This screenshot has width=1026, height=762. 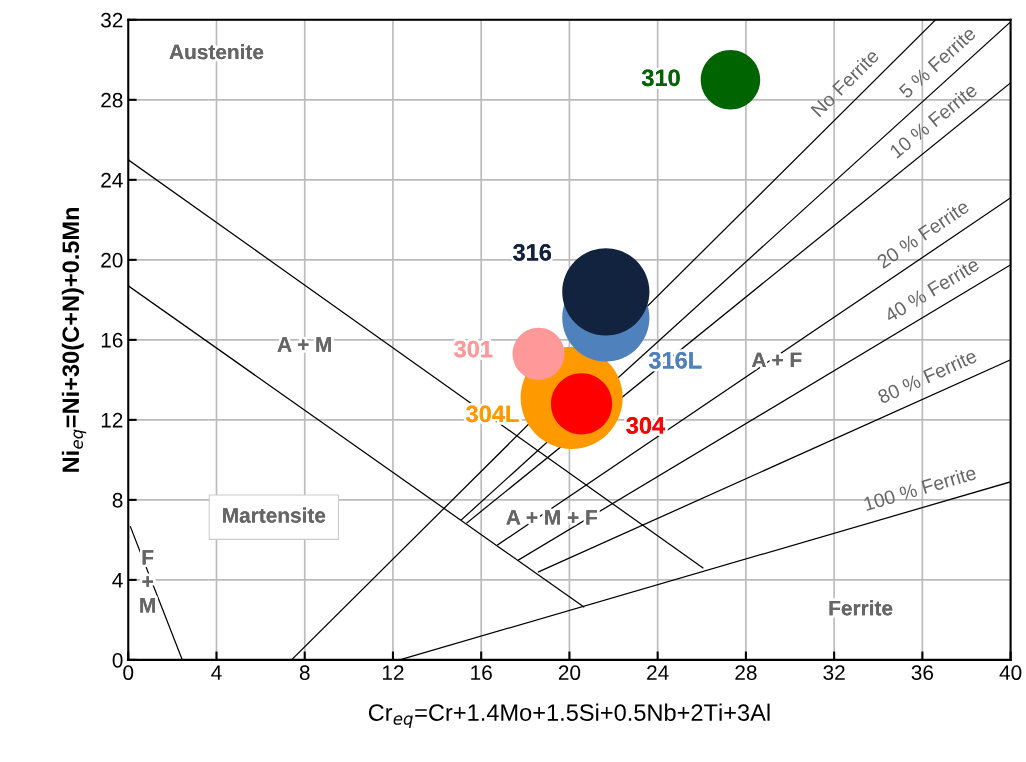 I want to click on y-tick-label: 16, so click(x=112, y=340).